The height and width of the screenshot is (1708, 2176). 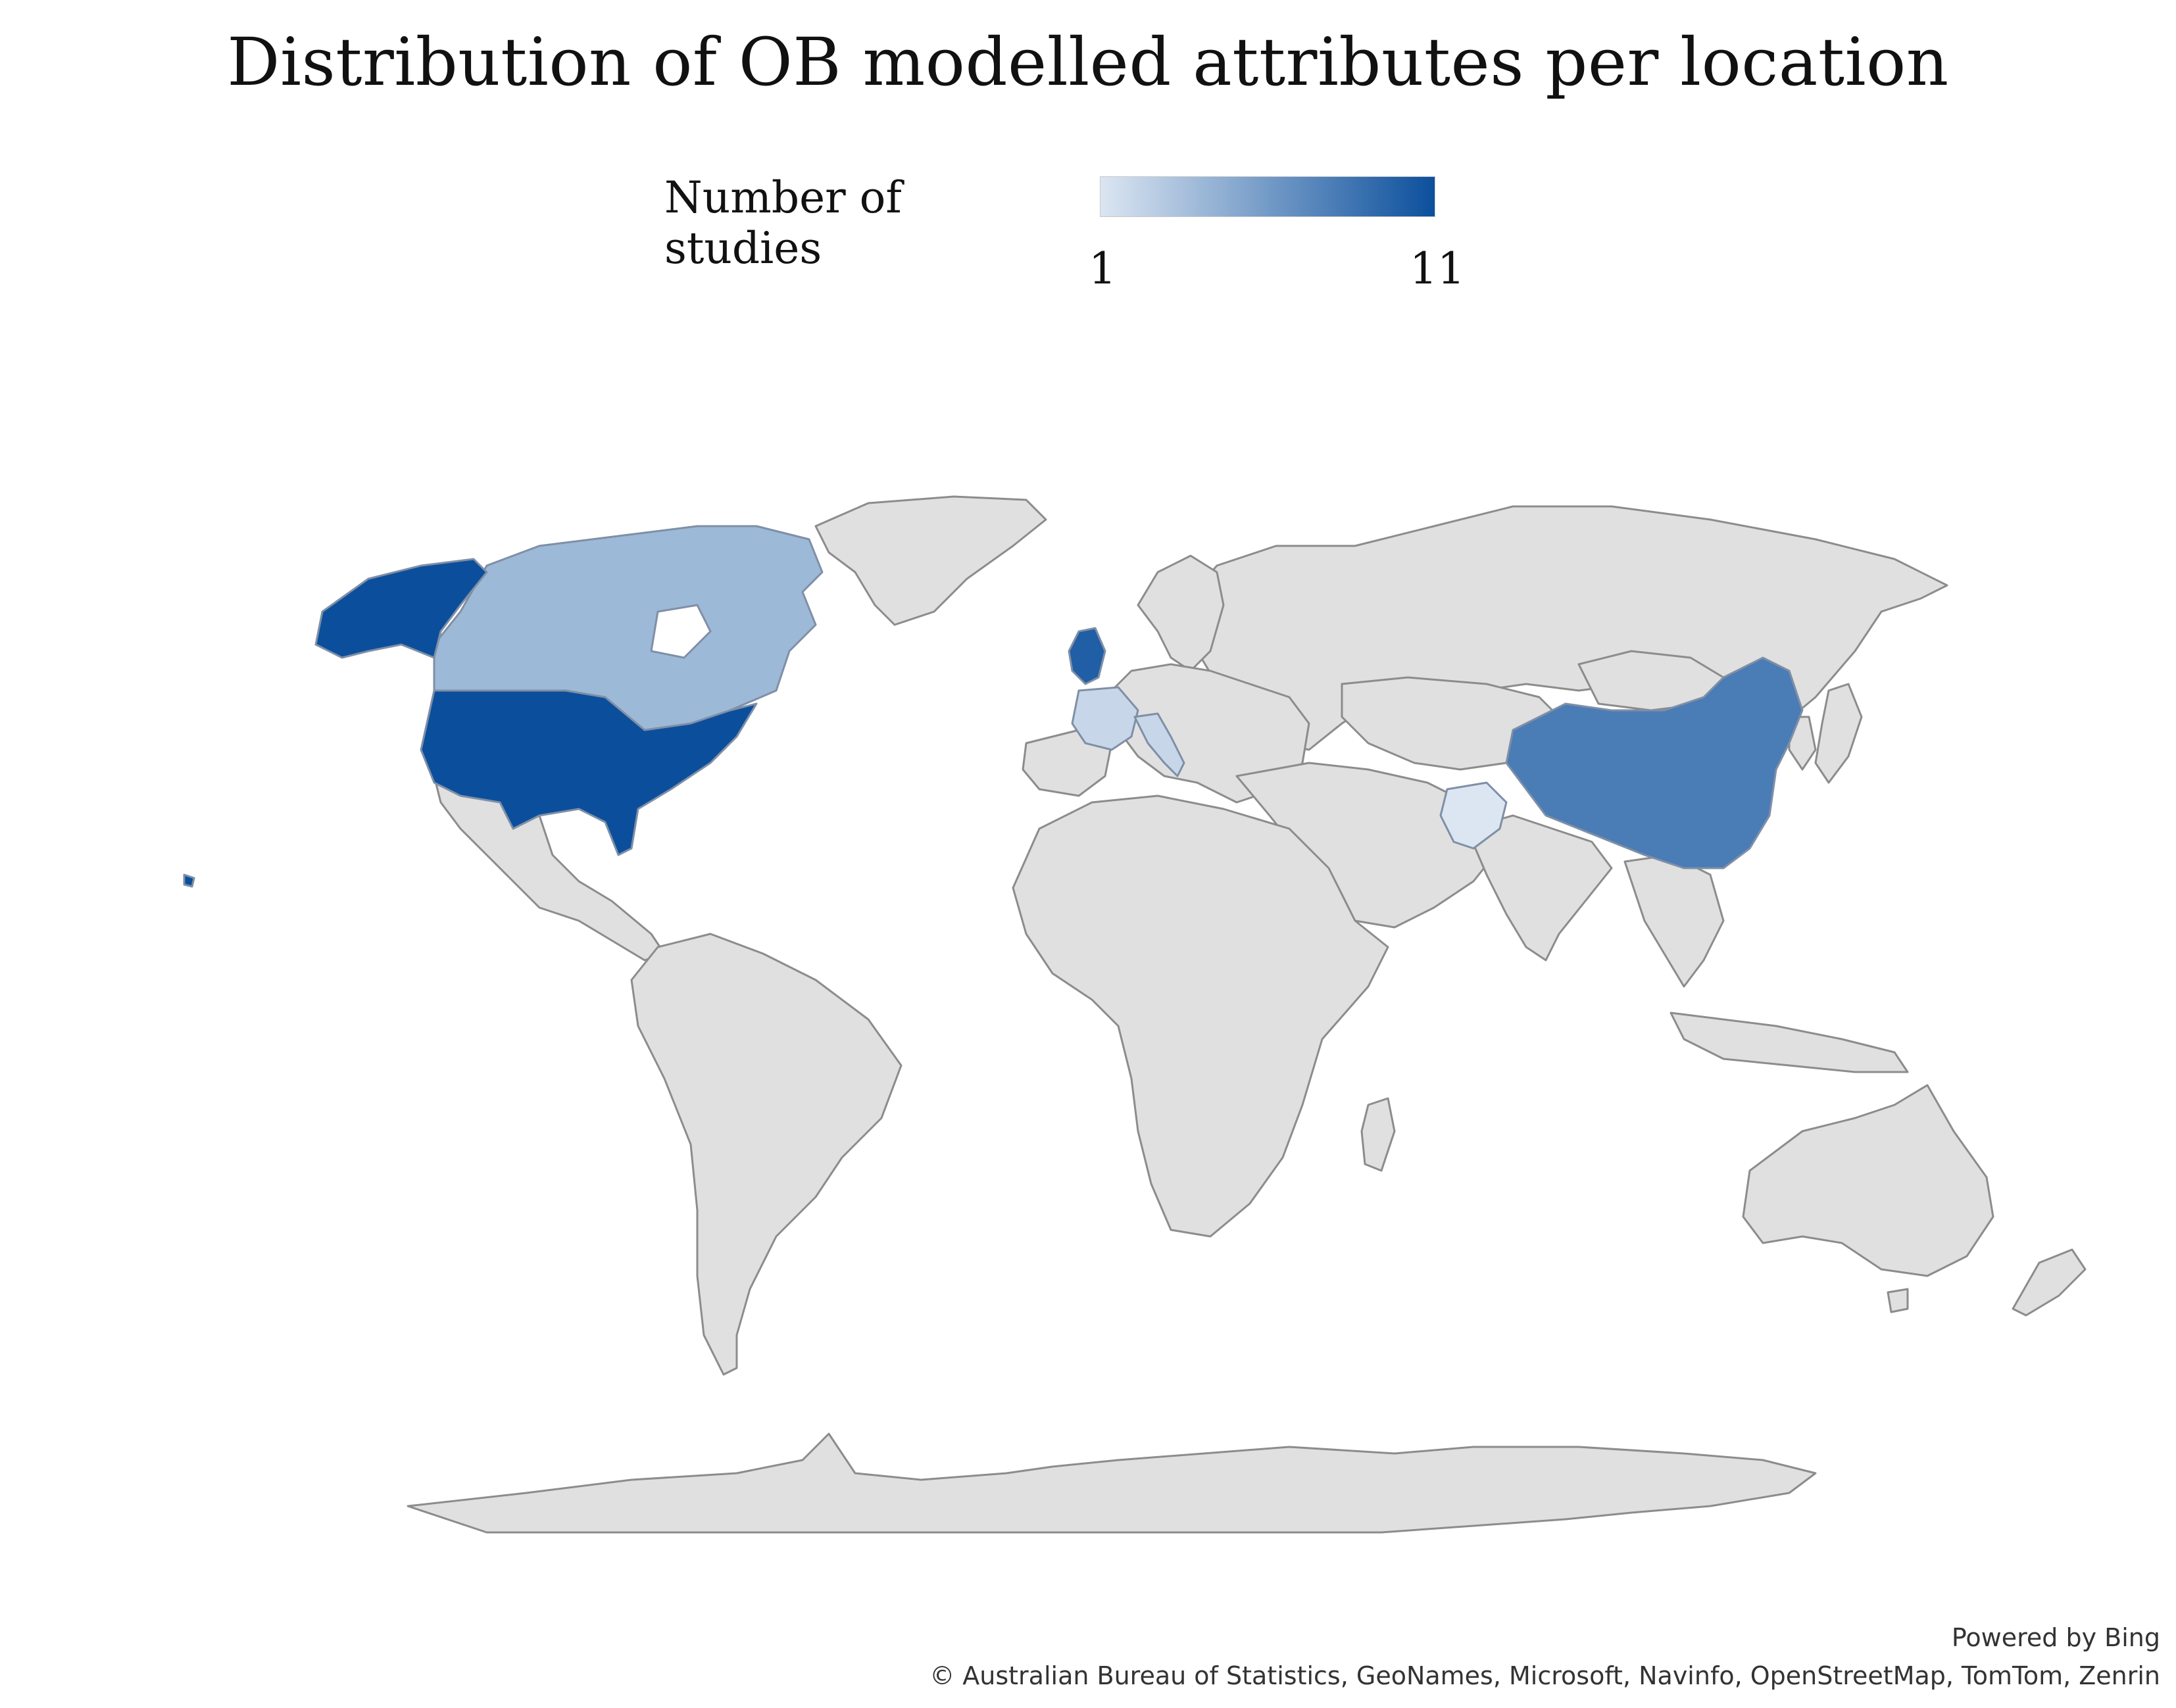 What do you see at coordinates (1087, 656) in the screenshot?
I see `region-united-kingdom` at bounding box center [1087, 656].